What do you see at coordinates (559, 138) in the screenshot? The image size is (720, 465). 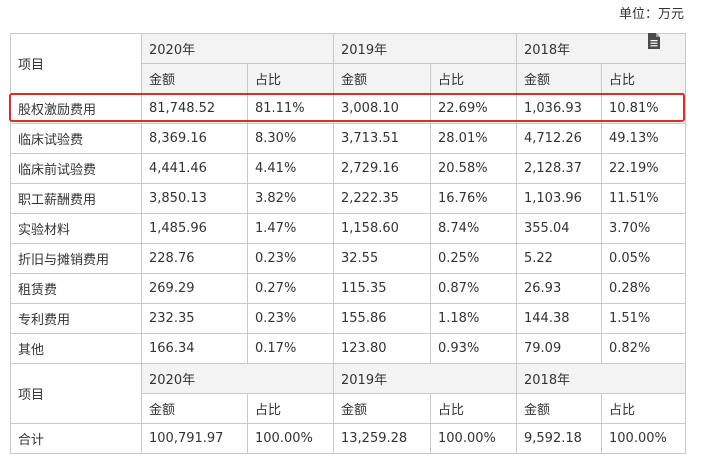 I see `amount-2018: 4,712.26` at bounding box center [559, 138].